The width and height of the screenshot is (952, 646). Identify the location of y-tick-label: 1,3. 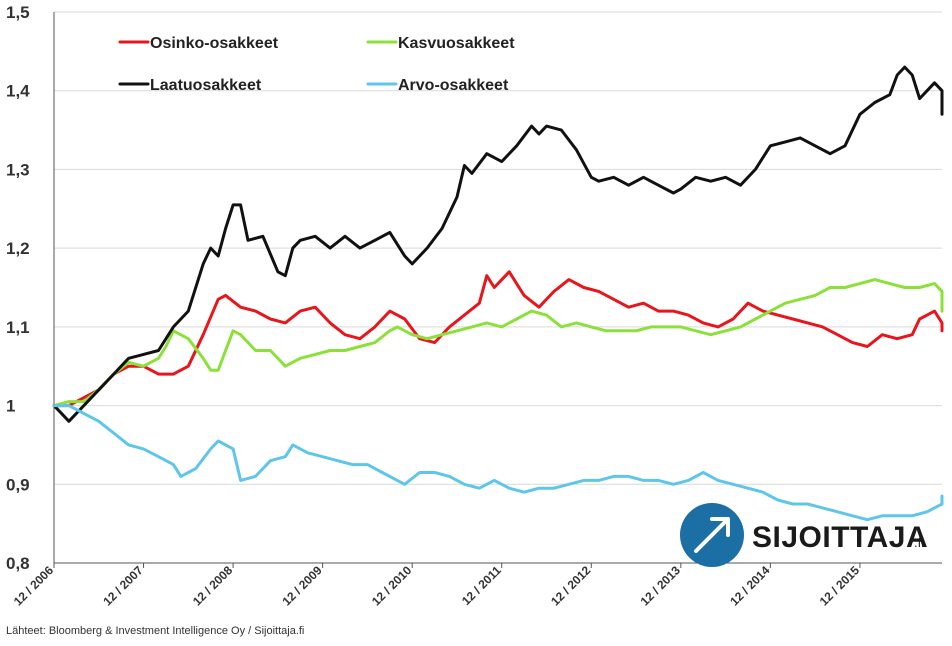
(18, 169).